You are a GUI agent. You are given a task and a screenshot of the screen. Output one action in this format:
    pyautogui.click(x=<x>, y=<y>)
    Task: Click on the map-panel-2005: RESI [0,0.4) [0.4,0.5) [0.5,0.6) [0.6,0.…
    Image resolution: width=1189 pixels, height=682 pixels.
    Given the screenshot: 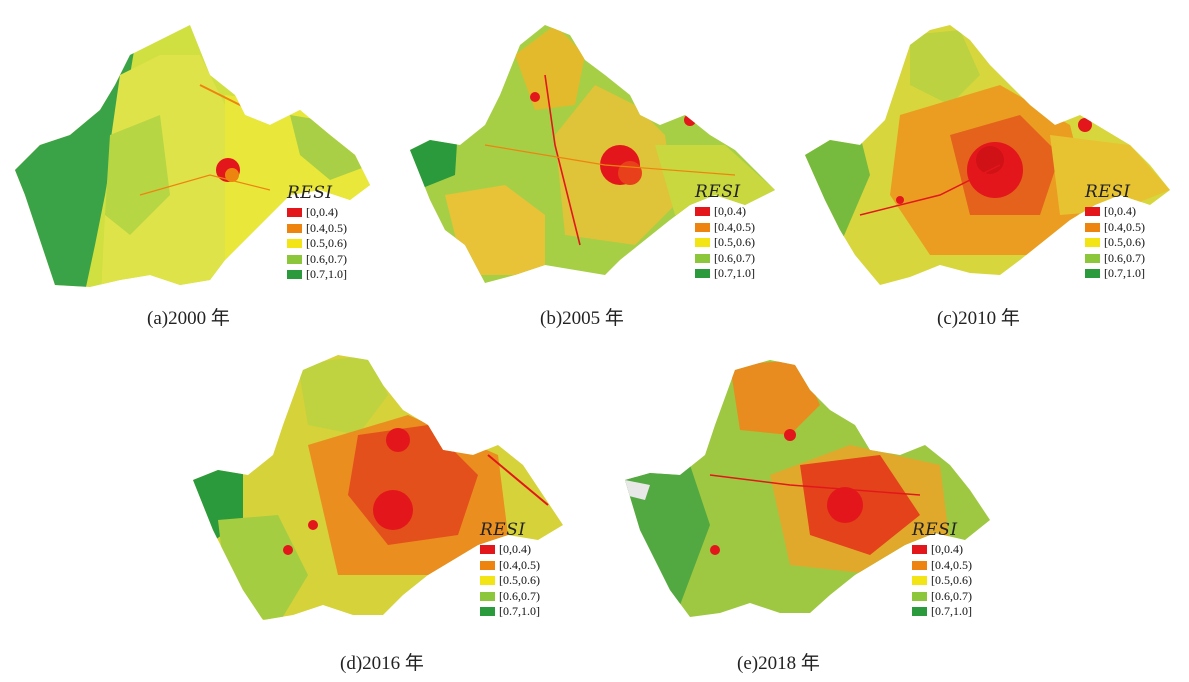 What is the action you would take?
    pyautogui.click(x=600, y=165)
    